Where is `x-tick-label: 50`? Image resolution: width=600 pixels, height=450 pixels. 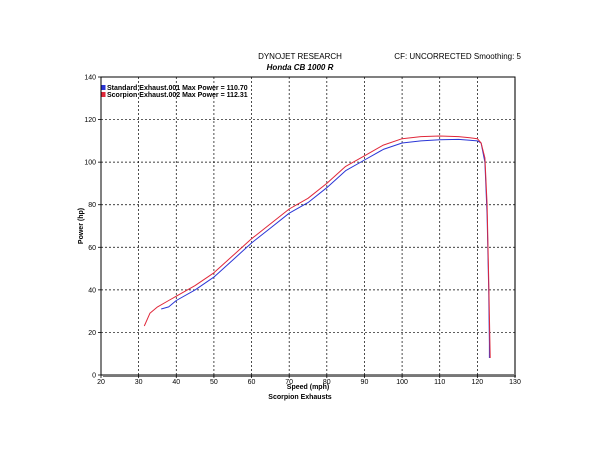 x-tick-label: 50 is located at coordinates (214, 382).